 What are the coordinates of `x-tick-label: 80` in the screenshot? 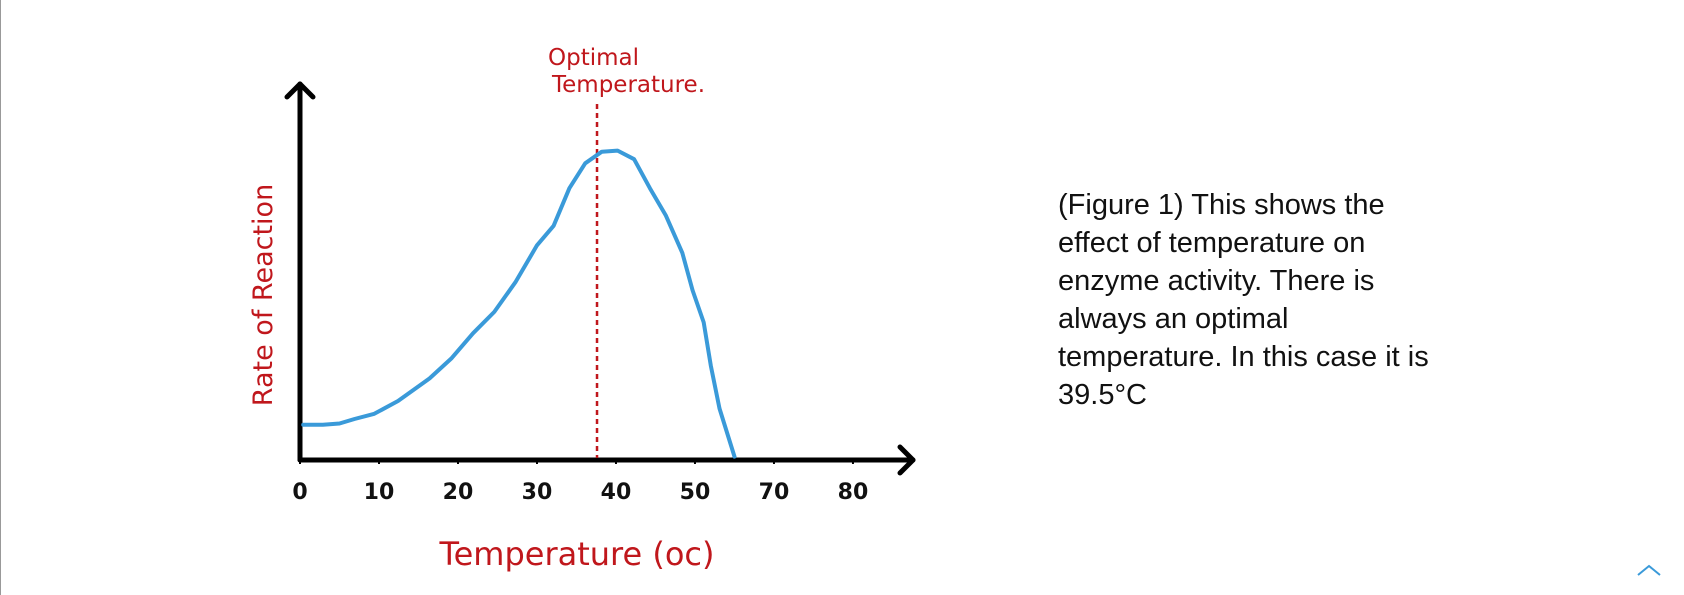 It's located at (853, 492).